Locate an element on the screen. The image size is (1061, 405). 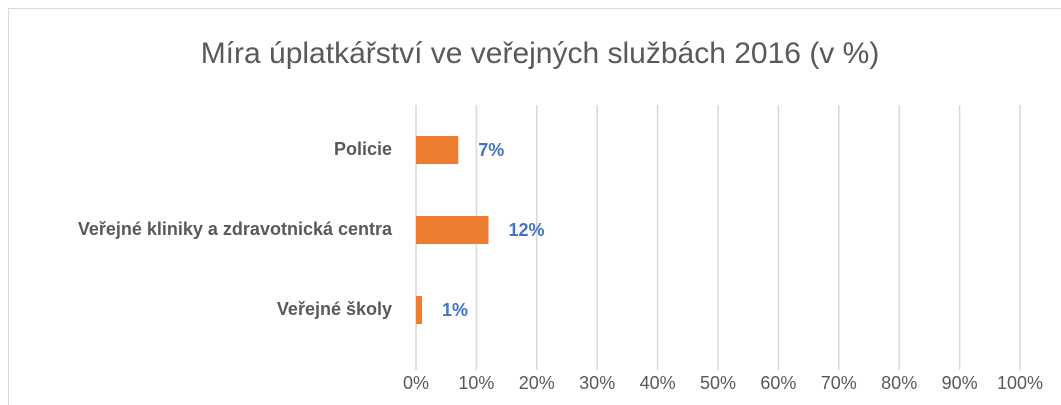
y-tick-label: Veřejné kliniky a zdravotnická centra is located at coordinates (235, 229).